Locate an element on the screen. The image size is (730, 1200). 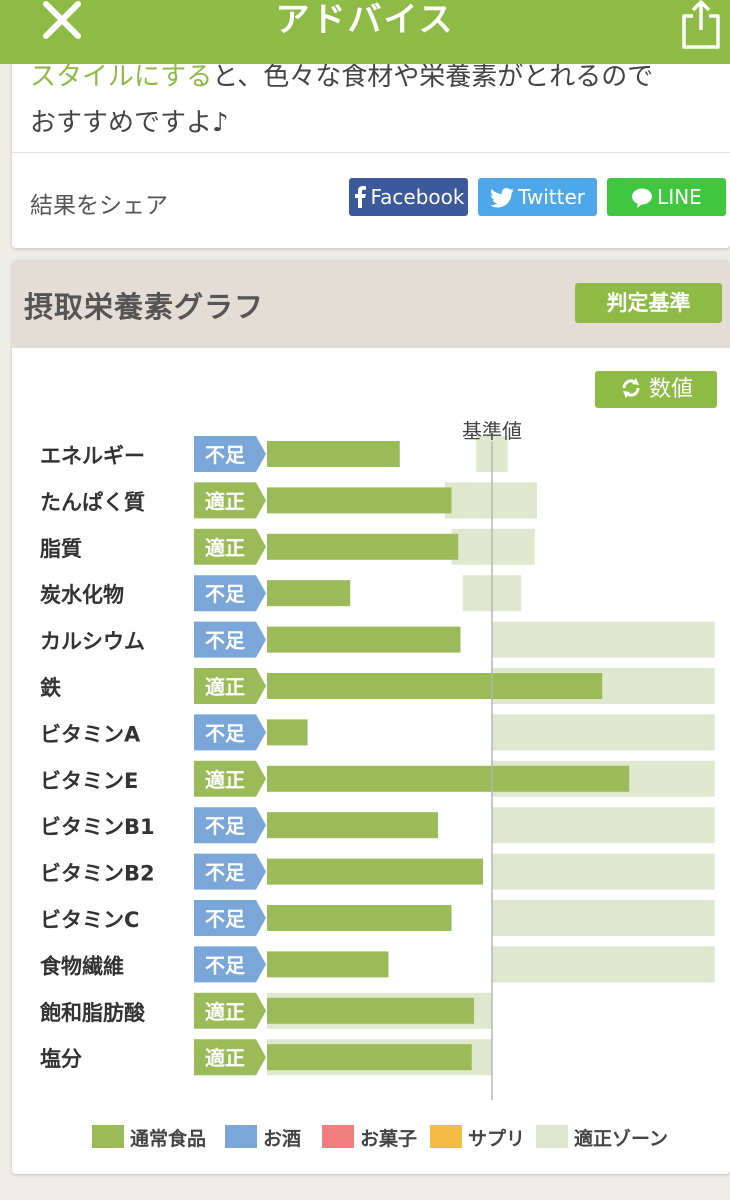
nutrient-label: ビタミンB2 is located at coordinates (97, 874).